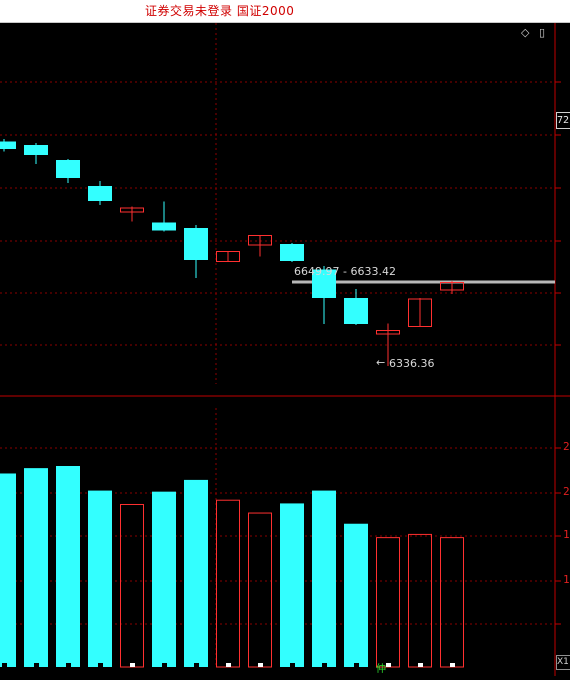 Image resolution: width=570 pixels, height=680 pixels. What do you see at coordinates (381, 362) in the screenshot?
I see `low-arrow-icon: ←` at bounding box center [381, 362].